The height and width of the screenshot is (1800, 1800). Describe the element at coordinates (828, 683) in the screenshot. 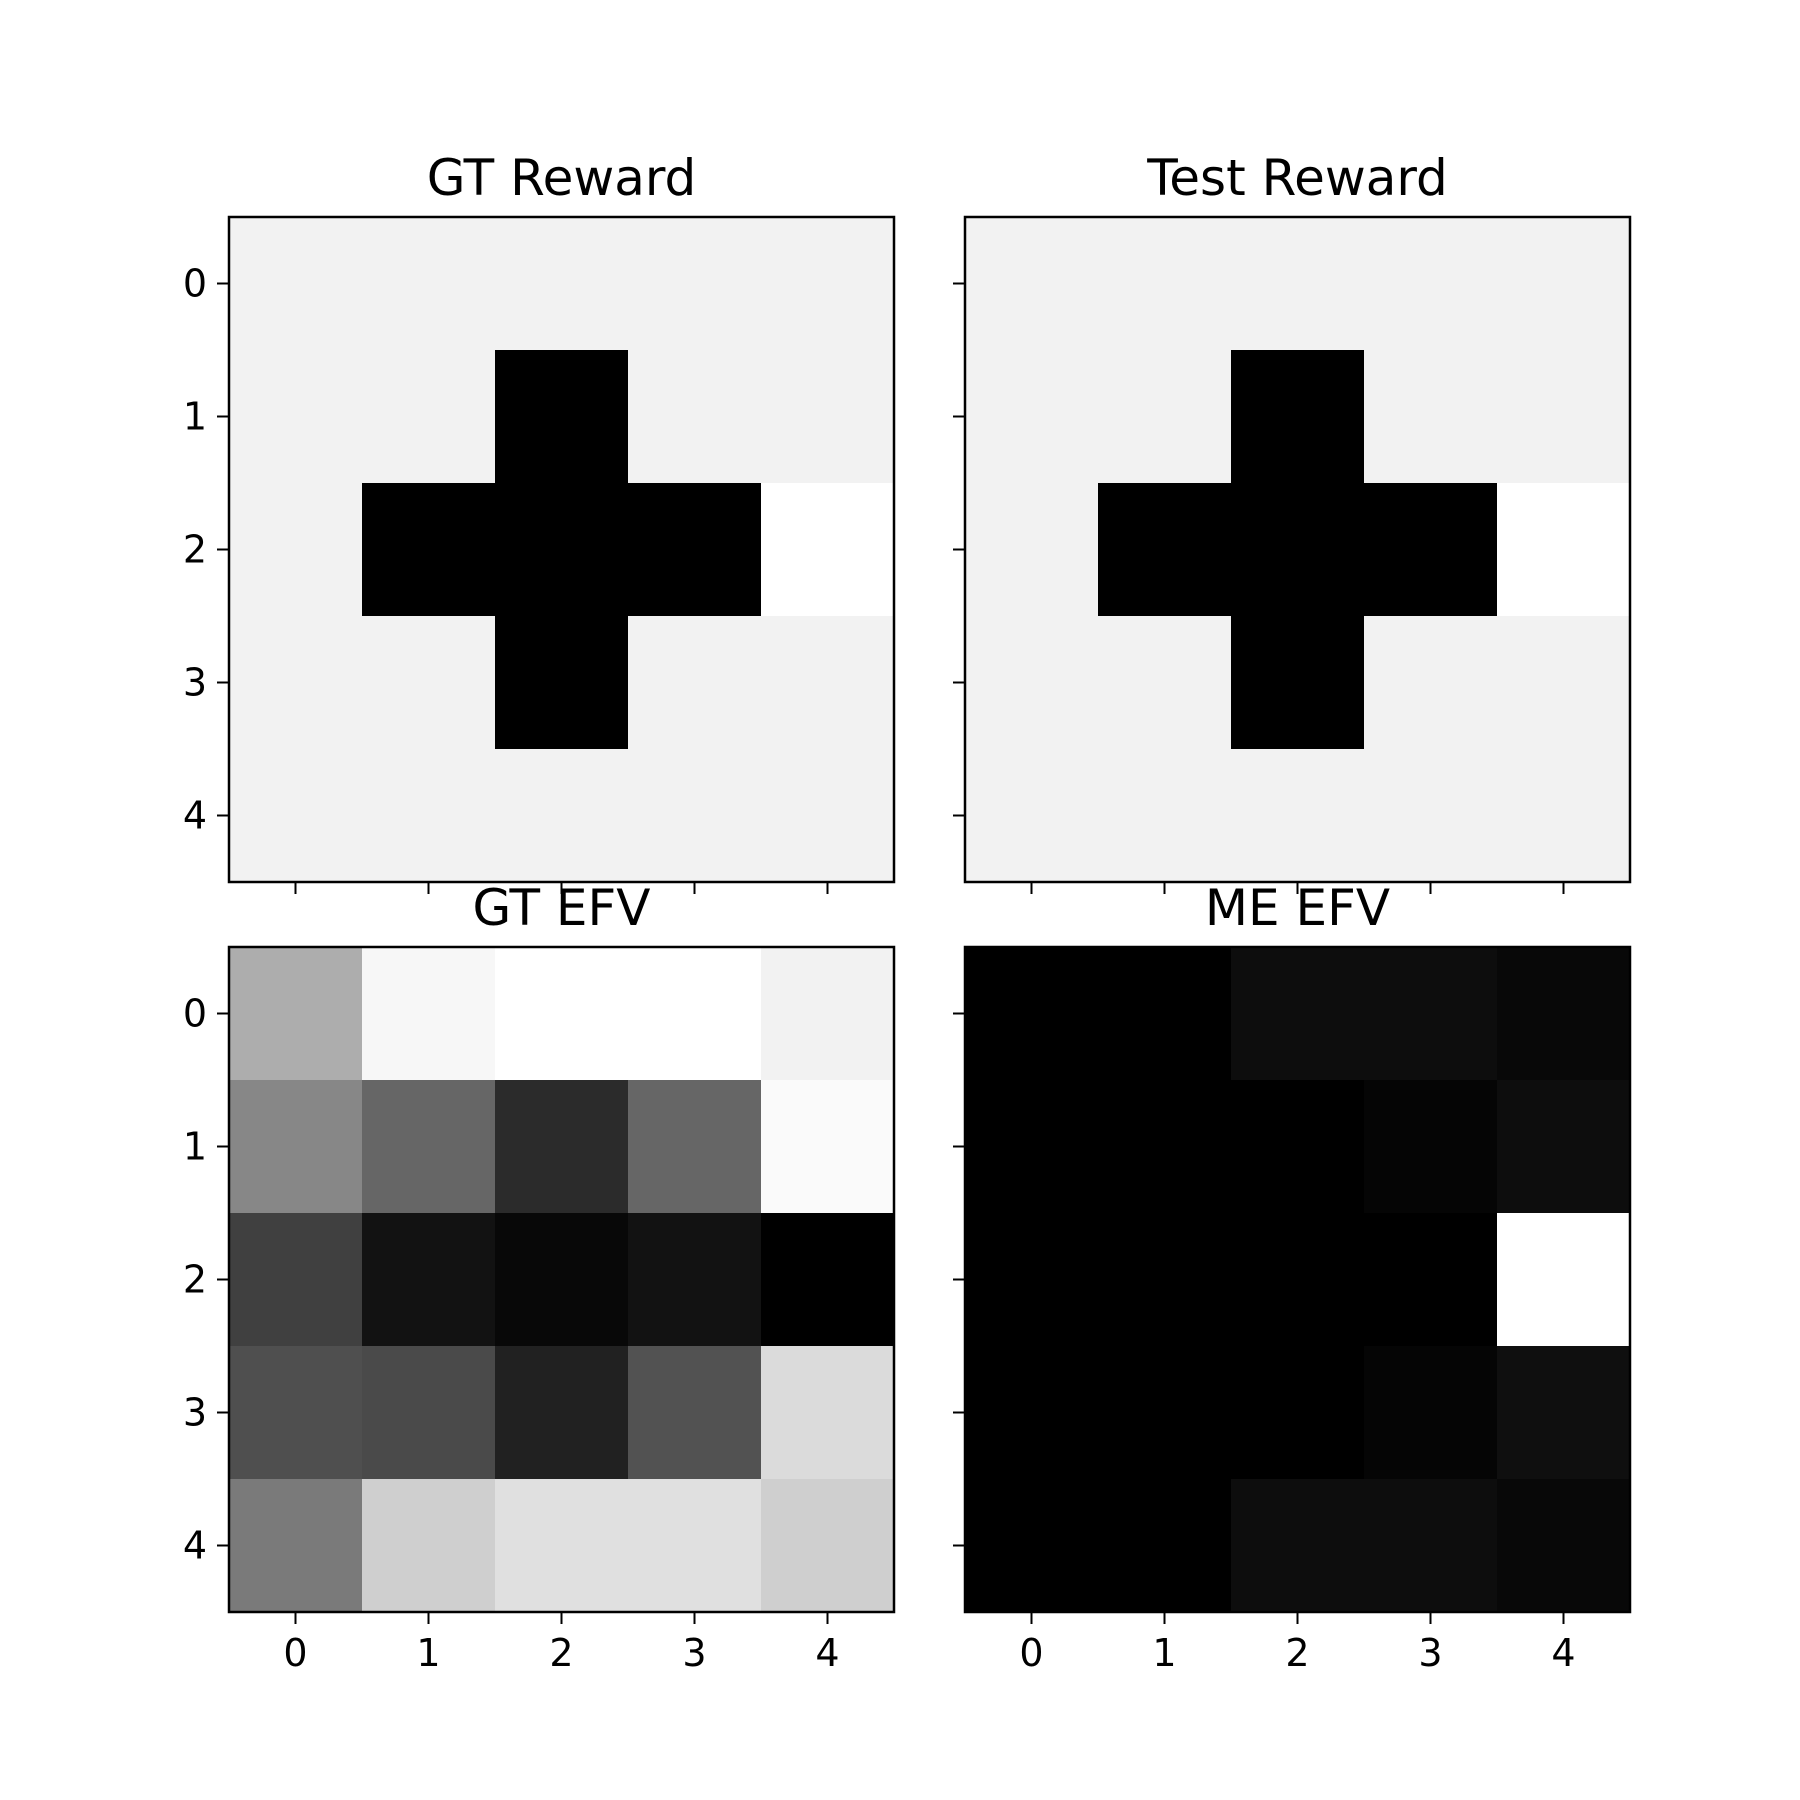

I see `gt-reward-cell-r3-c4` at that location.